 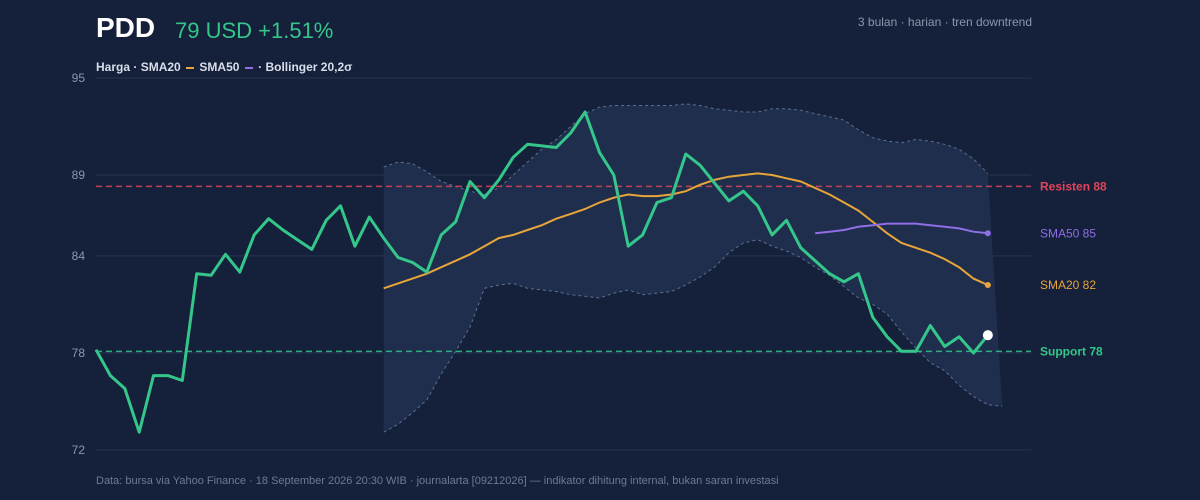 What do you see at coordinates (686, 231) in the screenshot?
I see `sma20-line` at bounding box center [686, 231].